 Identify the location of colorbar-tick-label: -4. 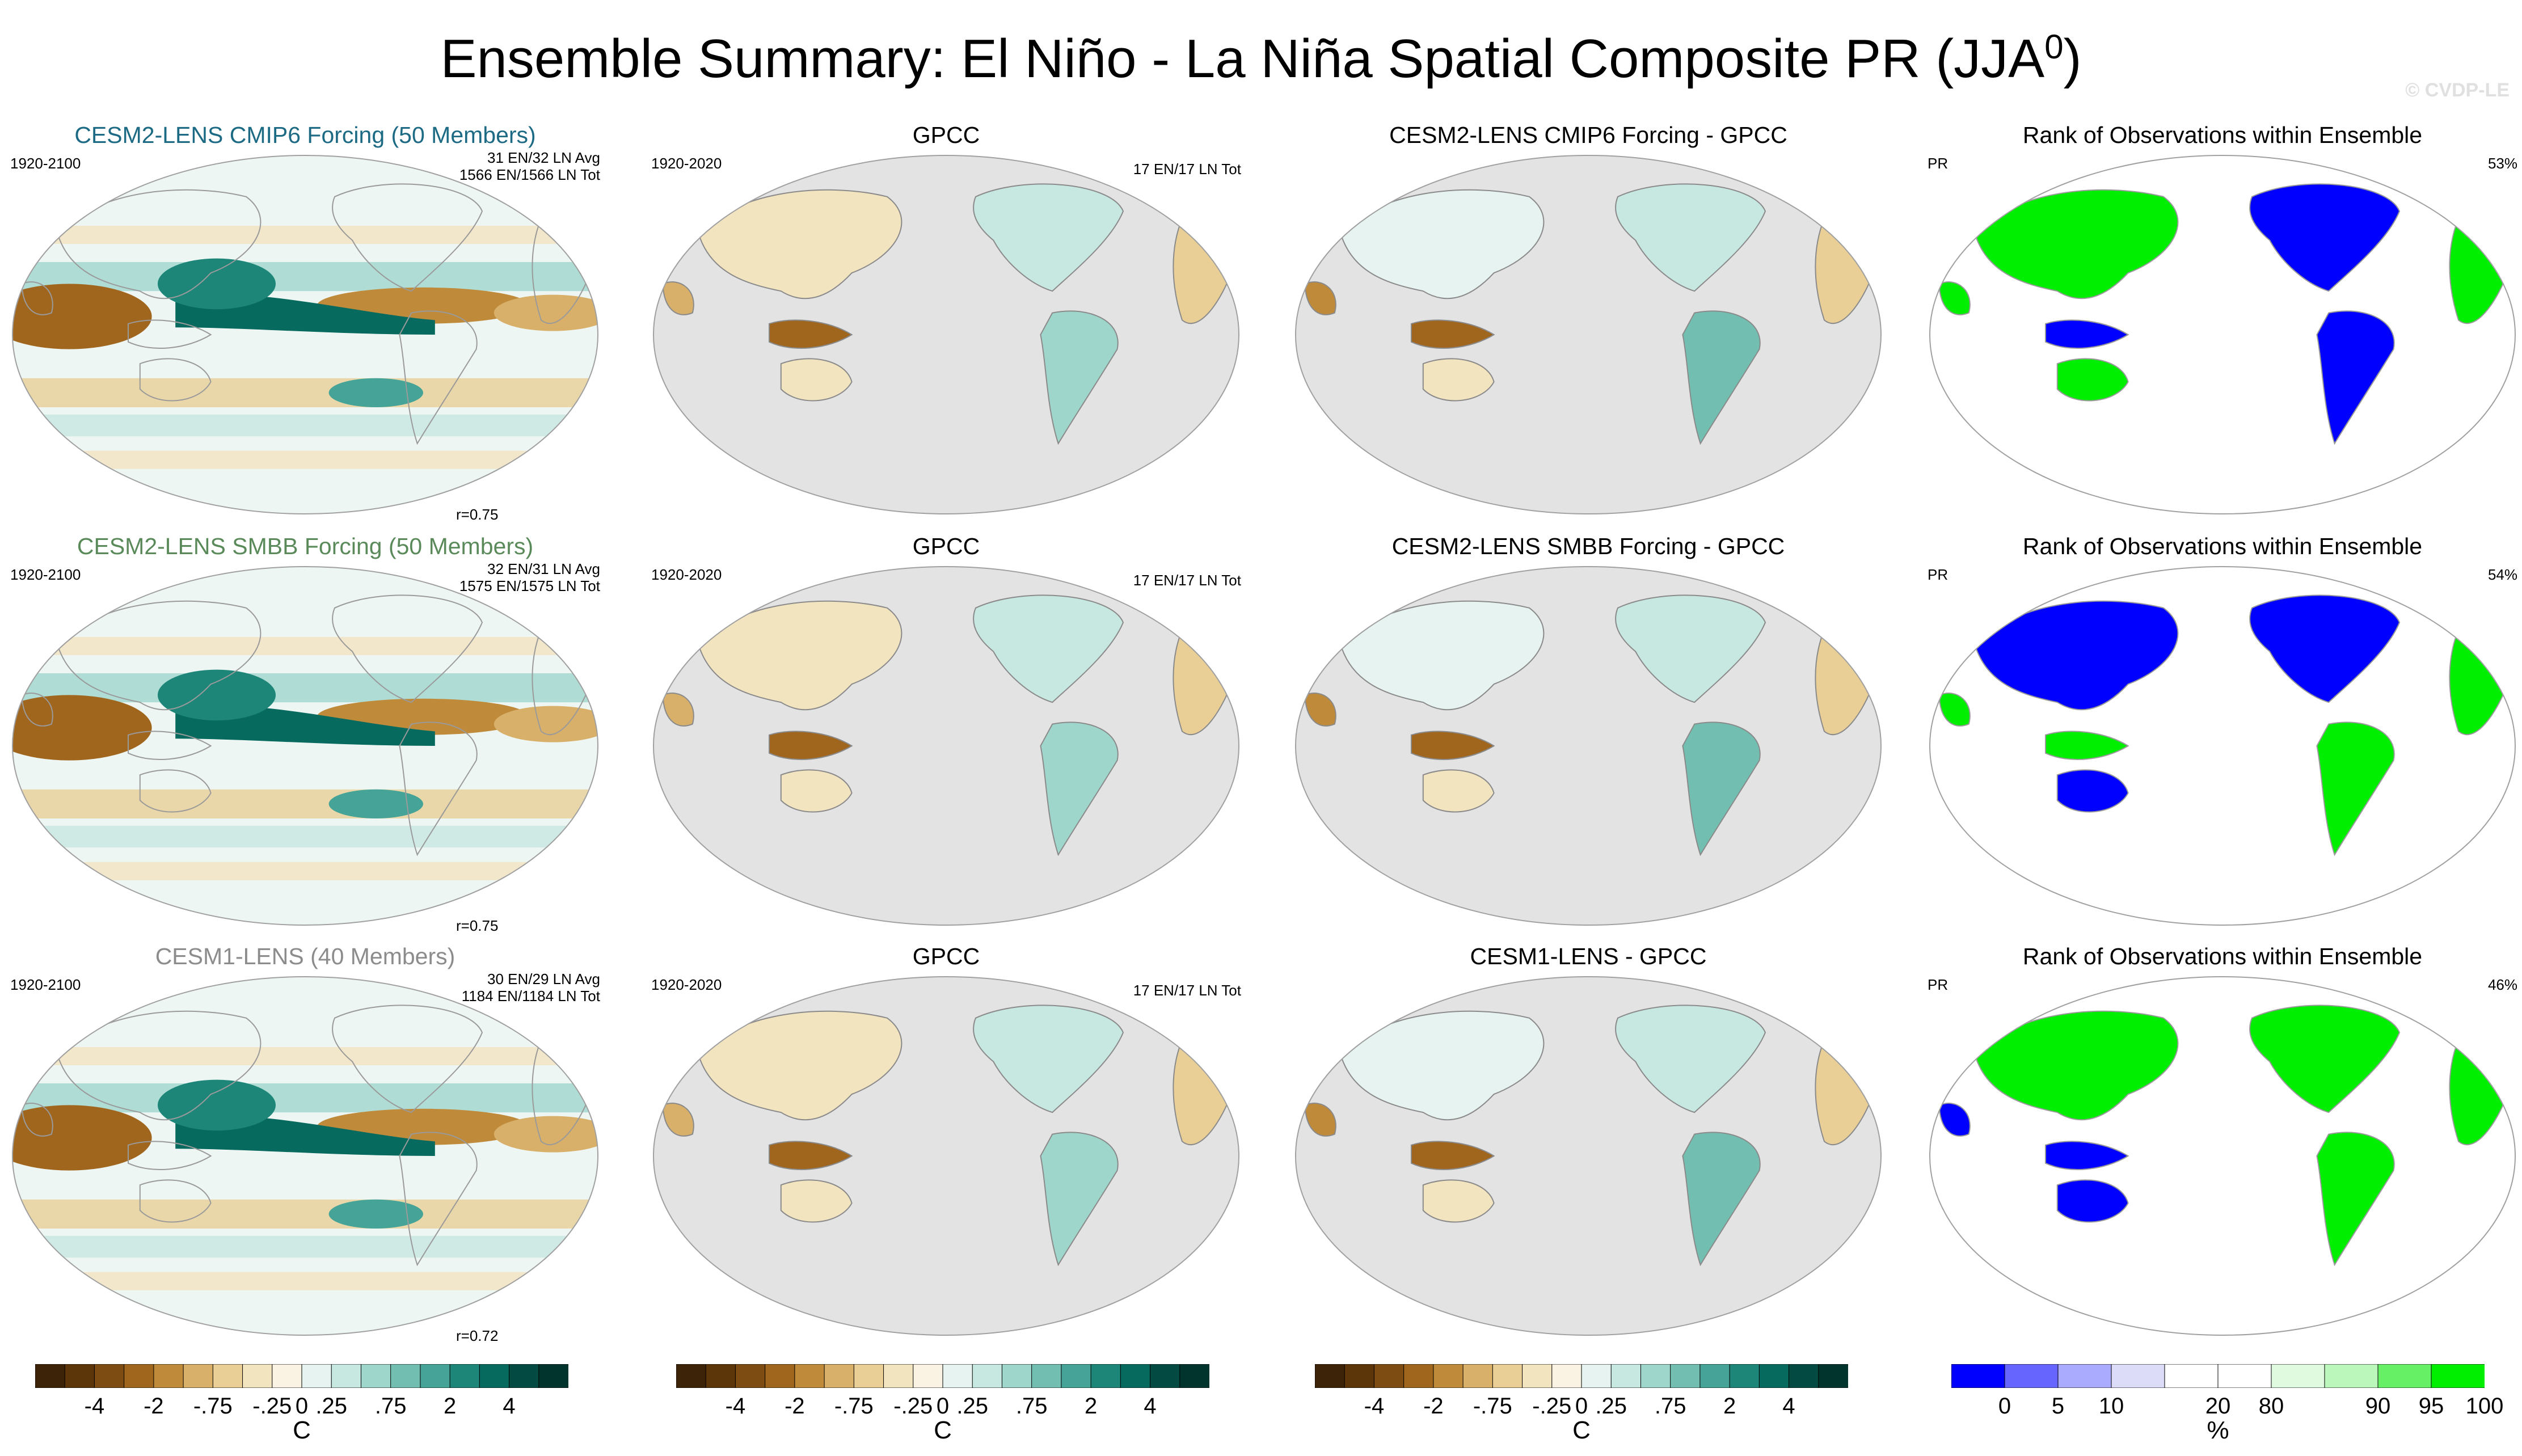
(94, 1406).